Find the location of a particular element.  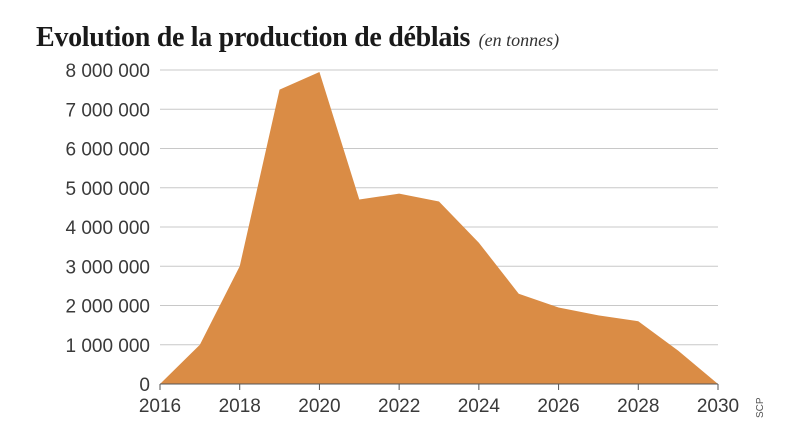

y-tick-label: 4 000 000 is located at coordinates (107, 228).